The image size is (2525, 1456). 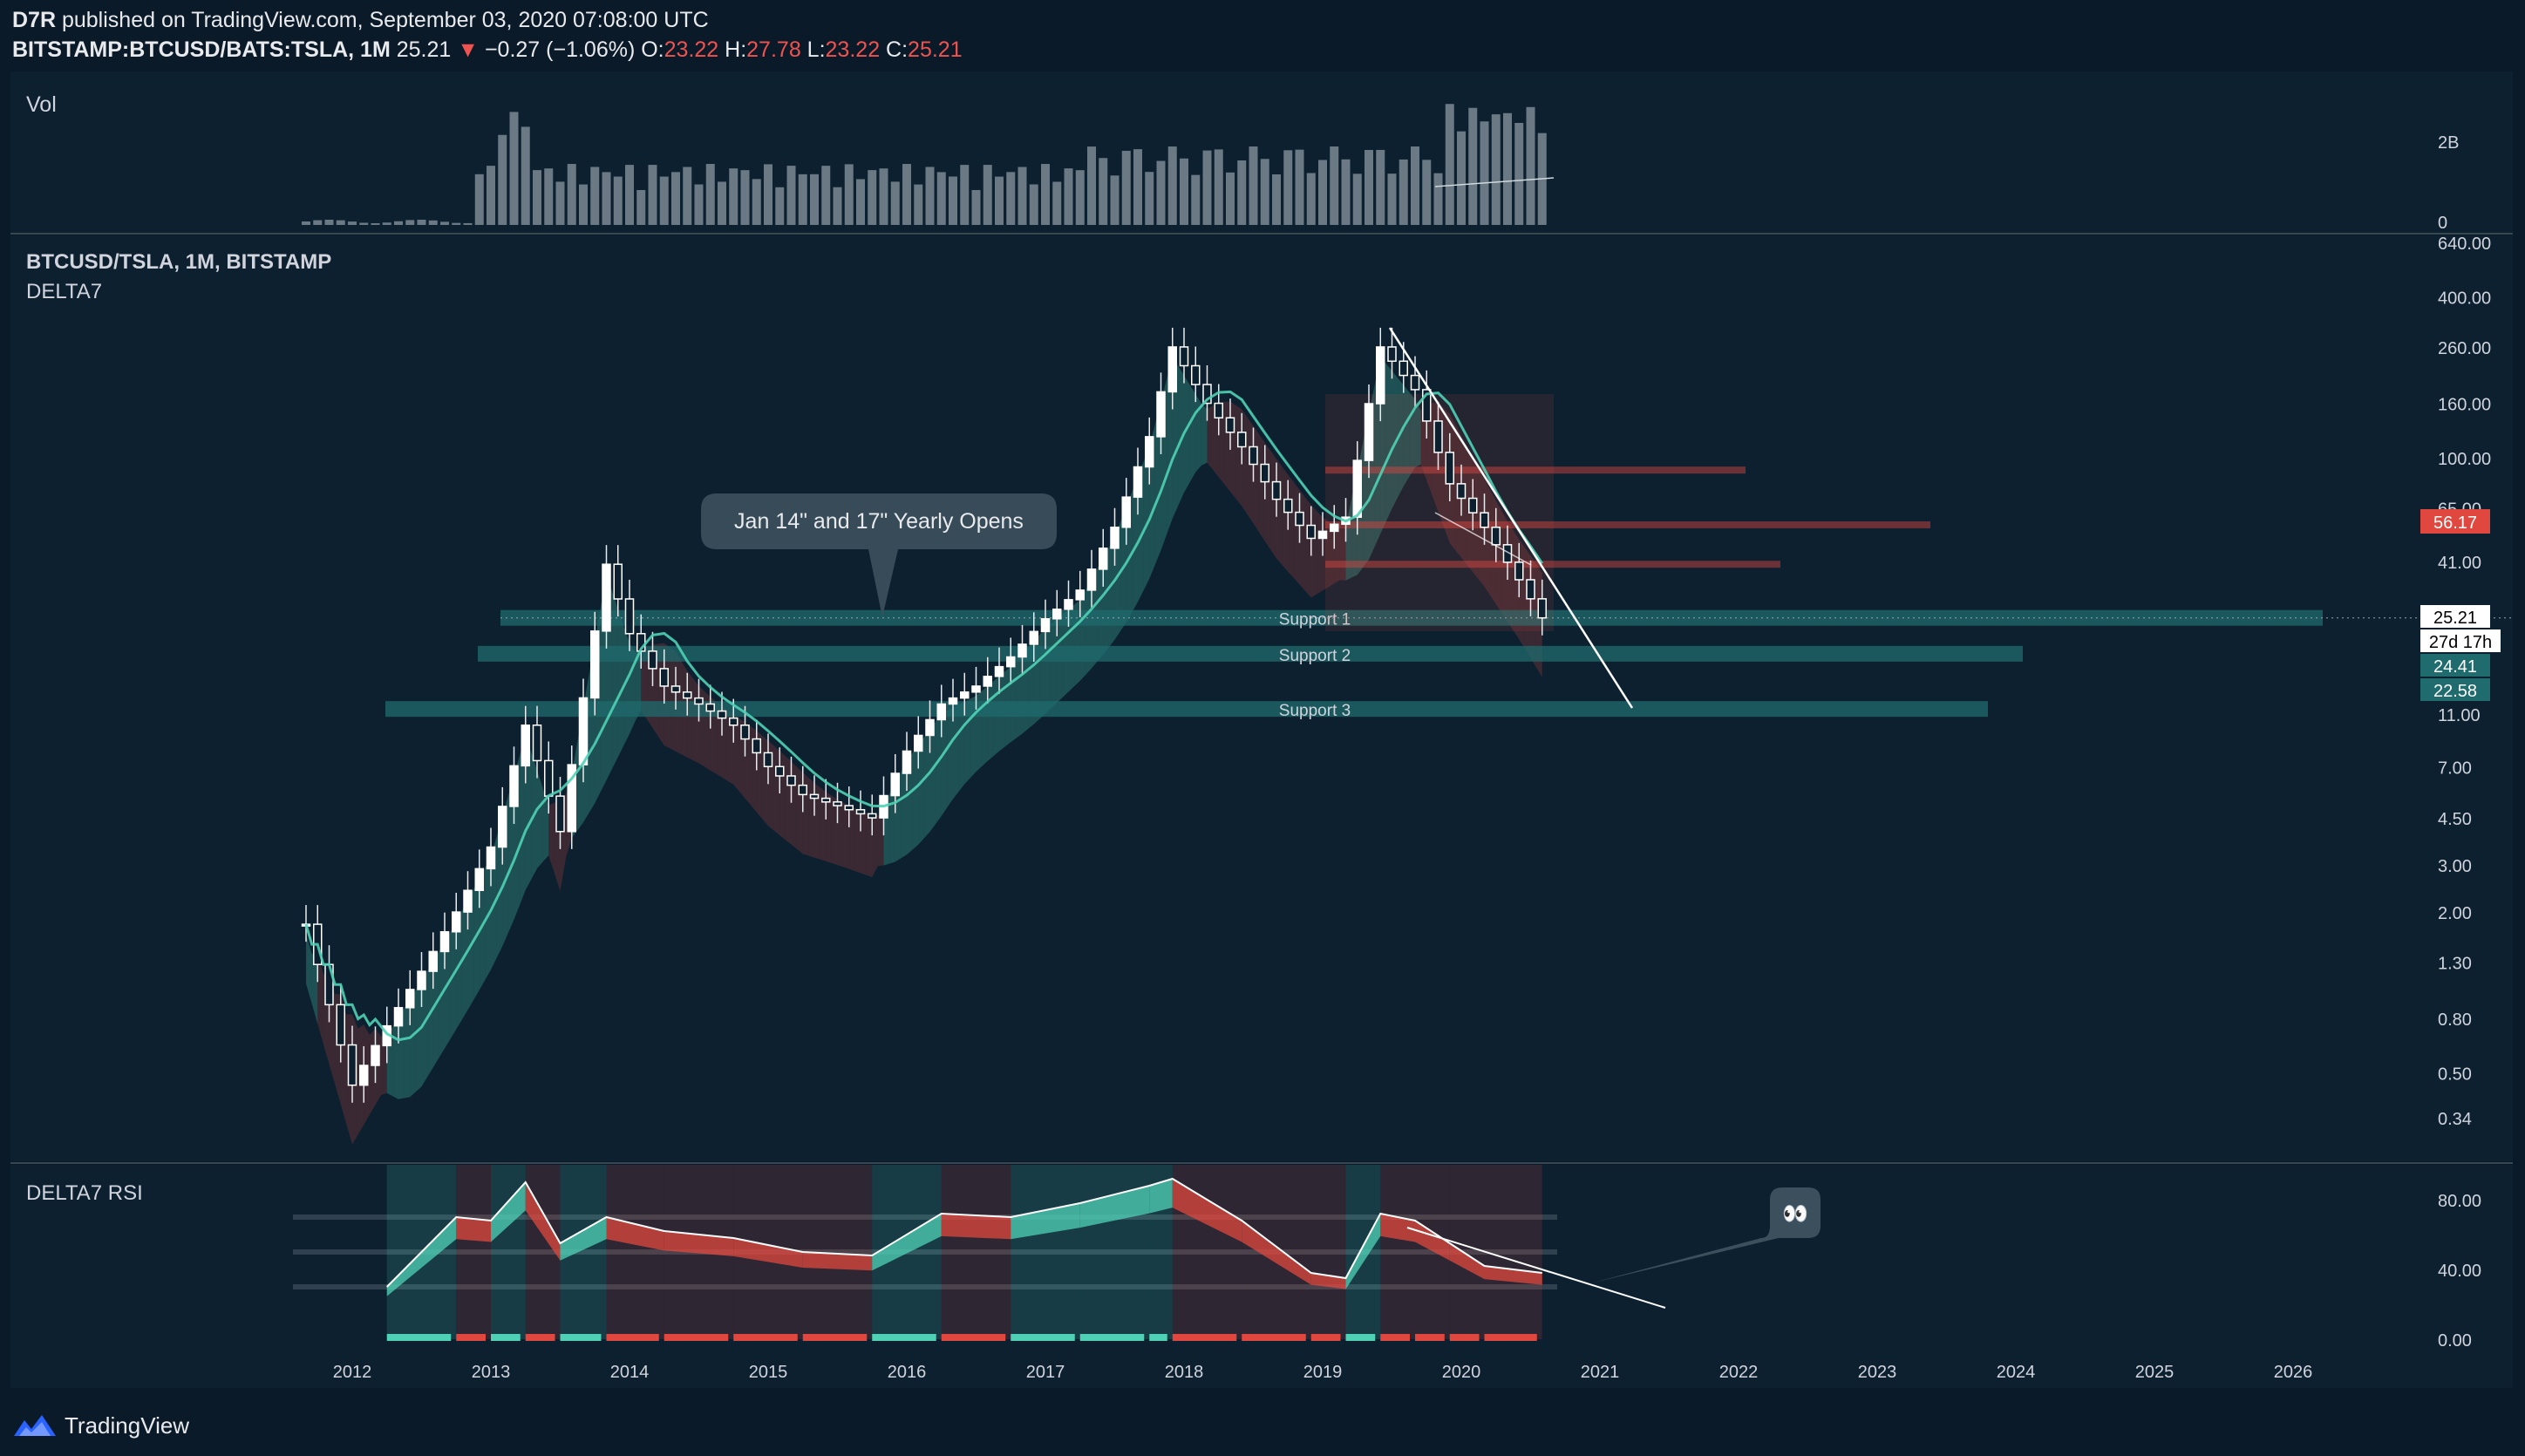 What do you see at coordinates (2455, 523) in the screenshot?
I see `badge-red: 56.17` at bounding box center [2455, 523].